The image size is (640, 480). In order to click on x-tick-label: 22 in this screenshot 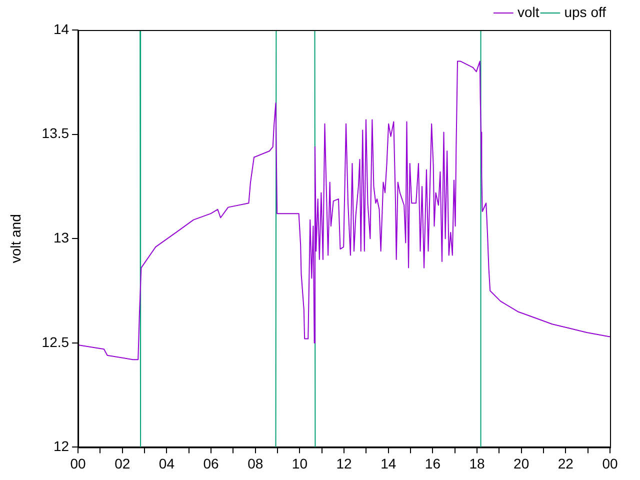, I will do `click(566, 463)`.